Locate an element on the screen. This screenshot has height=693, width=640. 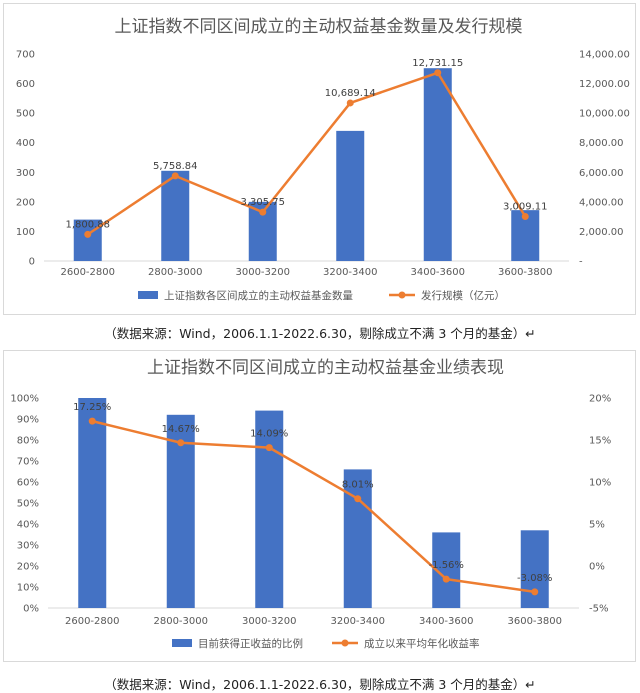
y-right-tick-label: 15% is located at coordinates (600, 441).